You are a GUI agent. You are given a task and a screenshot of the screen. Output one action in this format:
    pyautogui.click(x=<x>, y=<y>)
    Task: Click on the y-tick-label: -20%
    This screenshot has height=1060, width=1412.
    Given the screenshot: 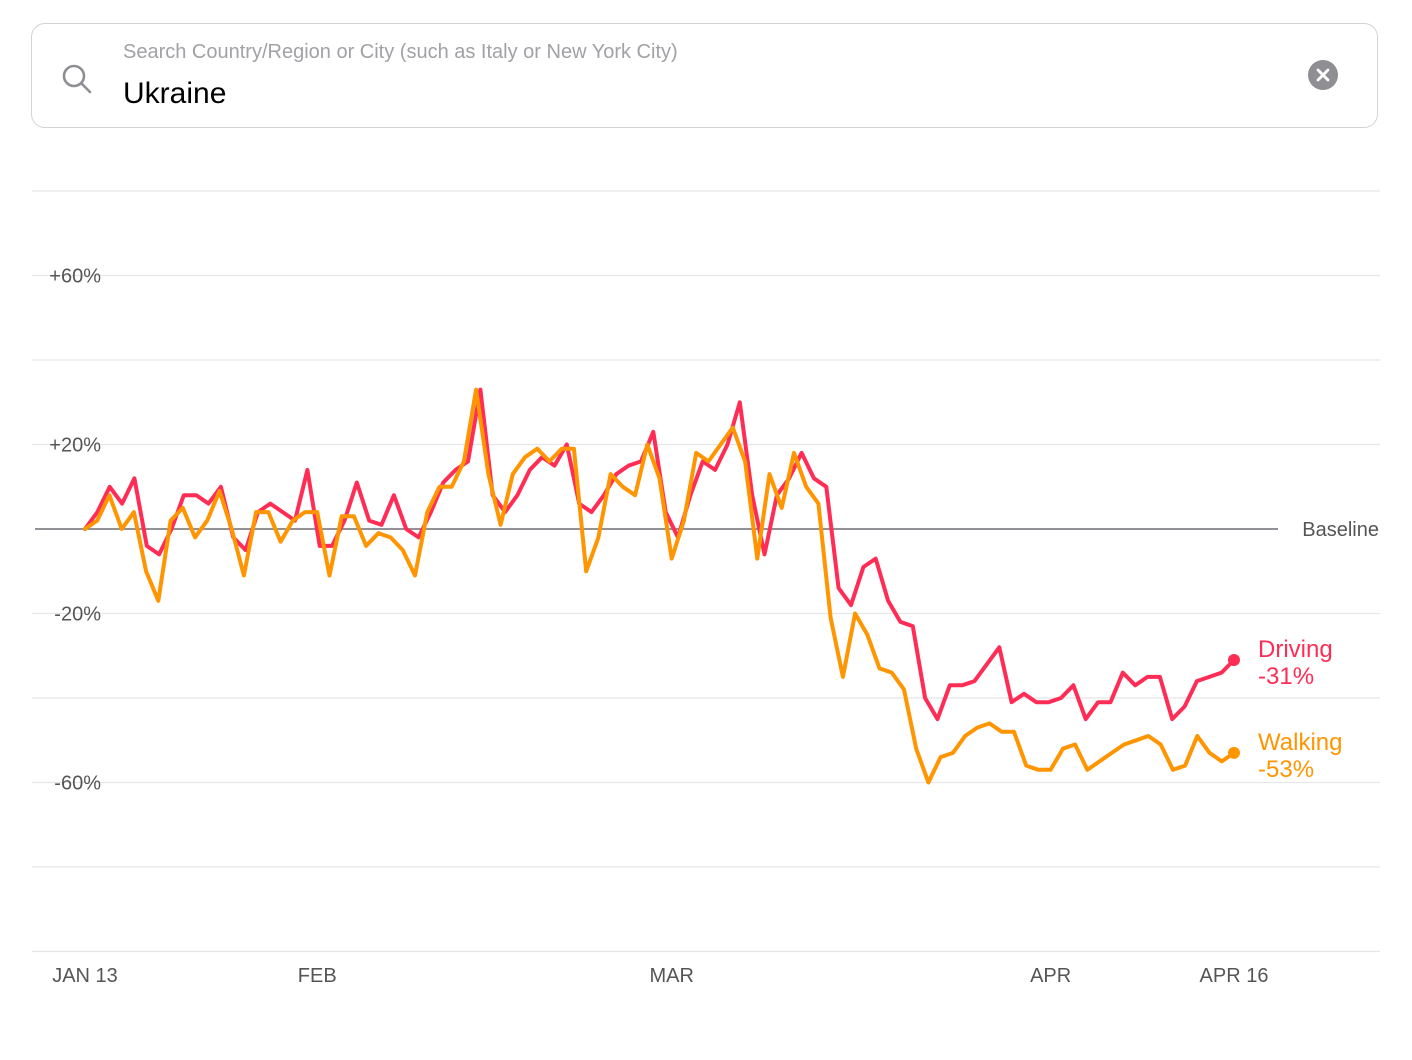 What is the action you would take?
    pyautogui.click(x=77, y=615)
    